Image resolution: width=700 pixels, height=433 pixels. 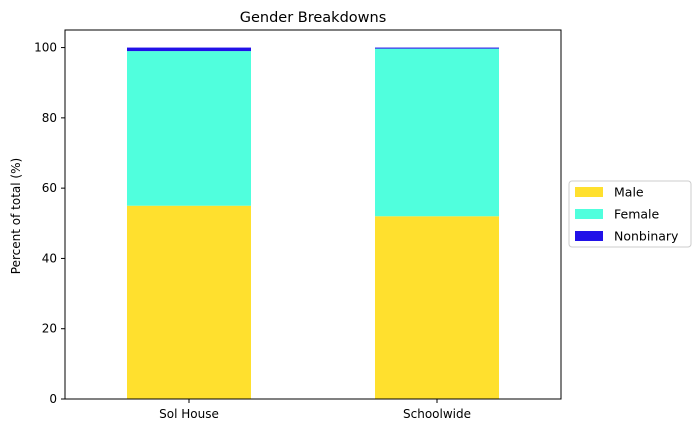 I want to click on bar-female-sol-house, so click(x=189, y=128).